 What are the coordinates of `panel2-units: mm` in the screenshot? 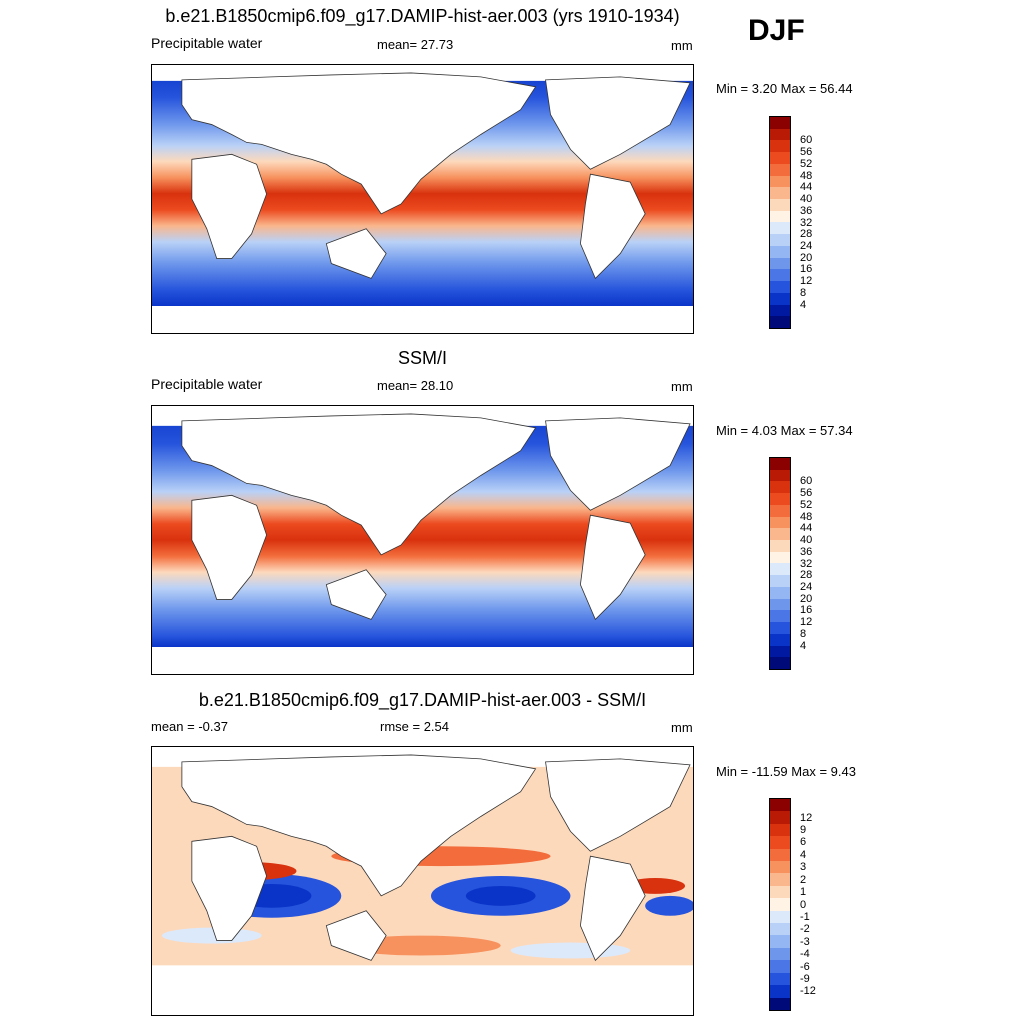 It's located at (682, 386).